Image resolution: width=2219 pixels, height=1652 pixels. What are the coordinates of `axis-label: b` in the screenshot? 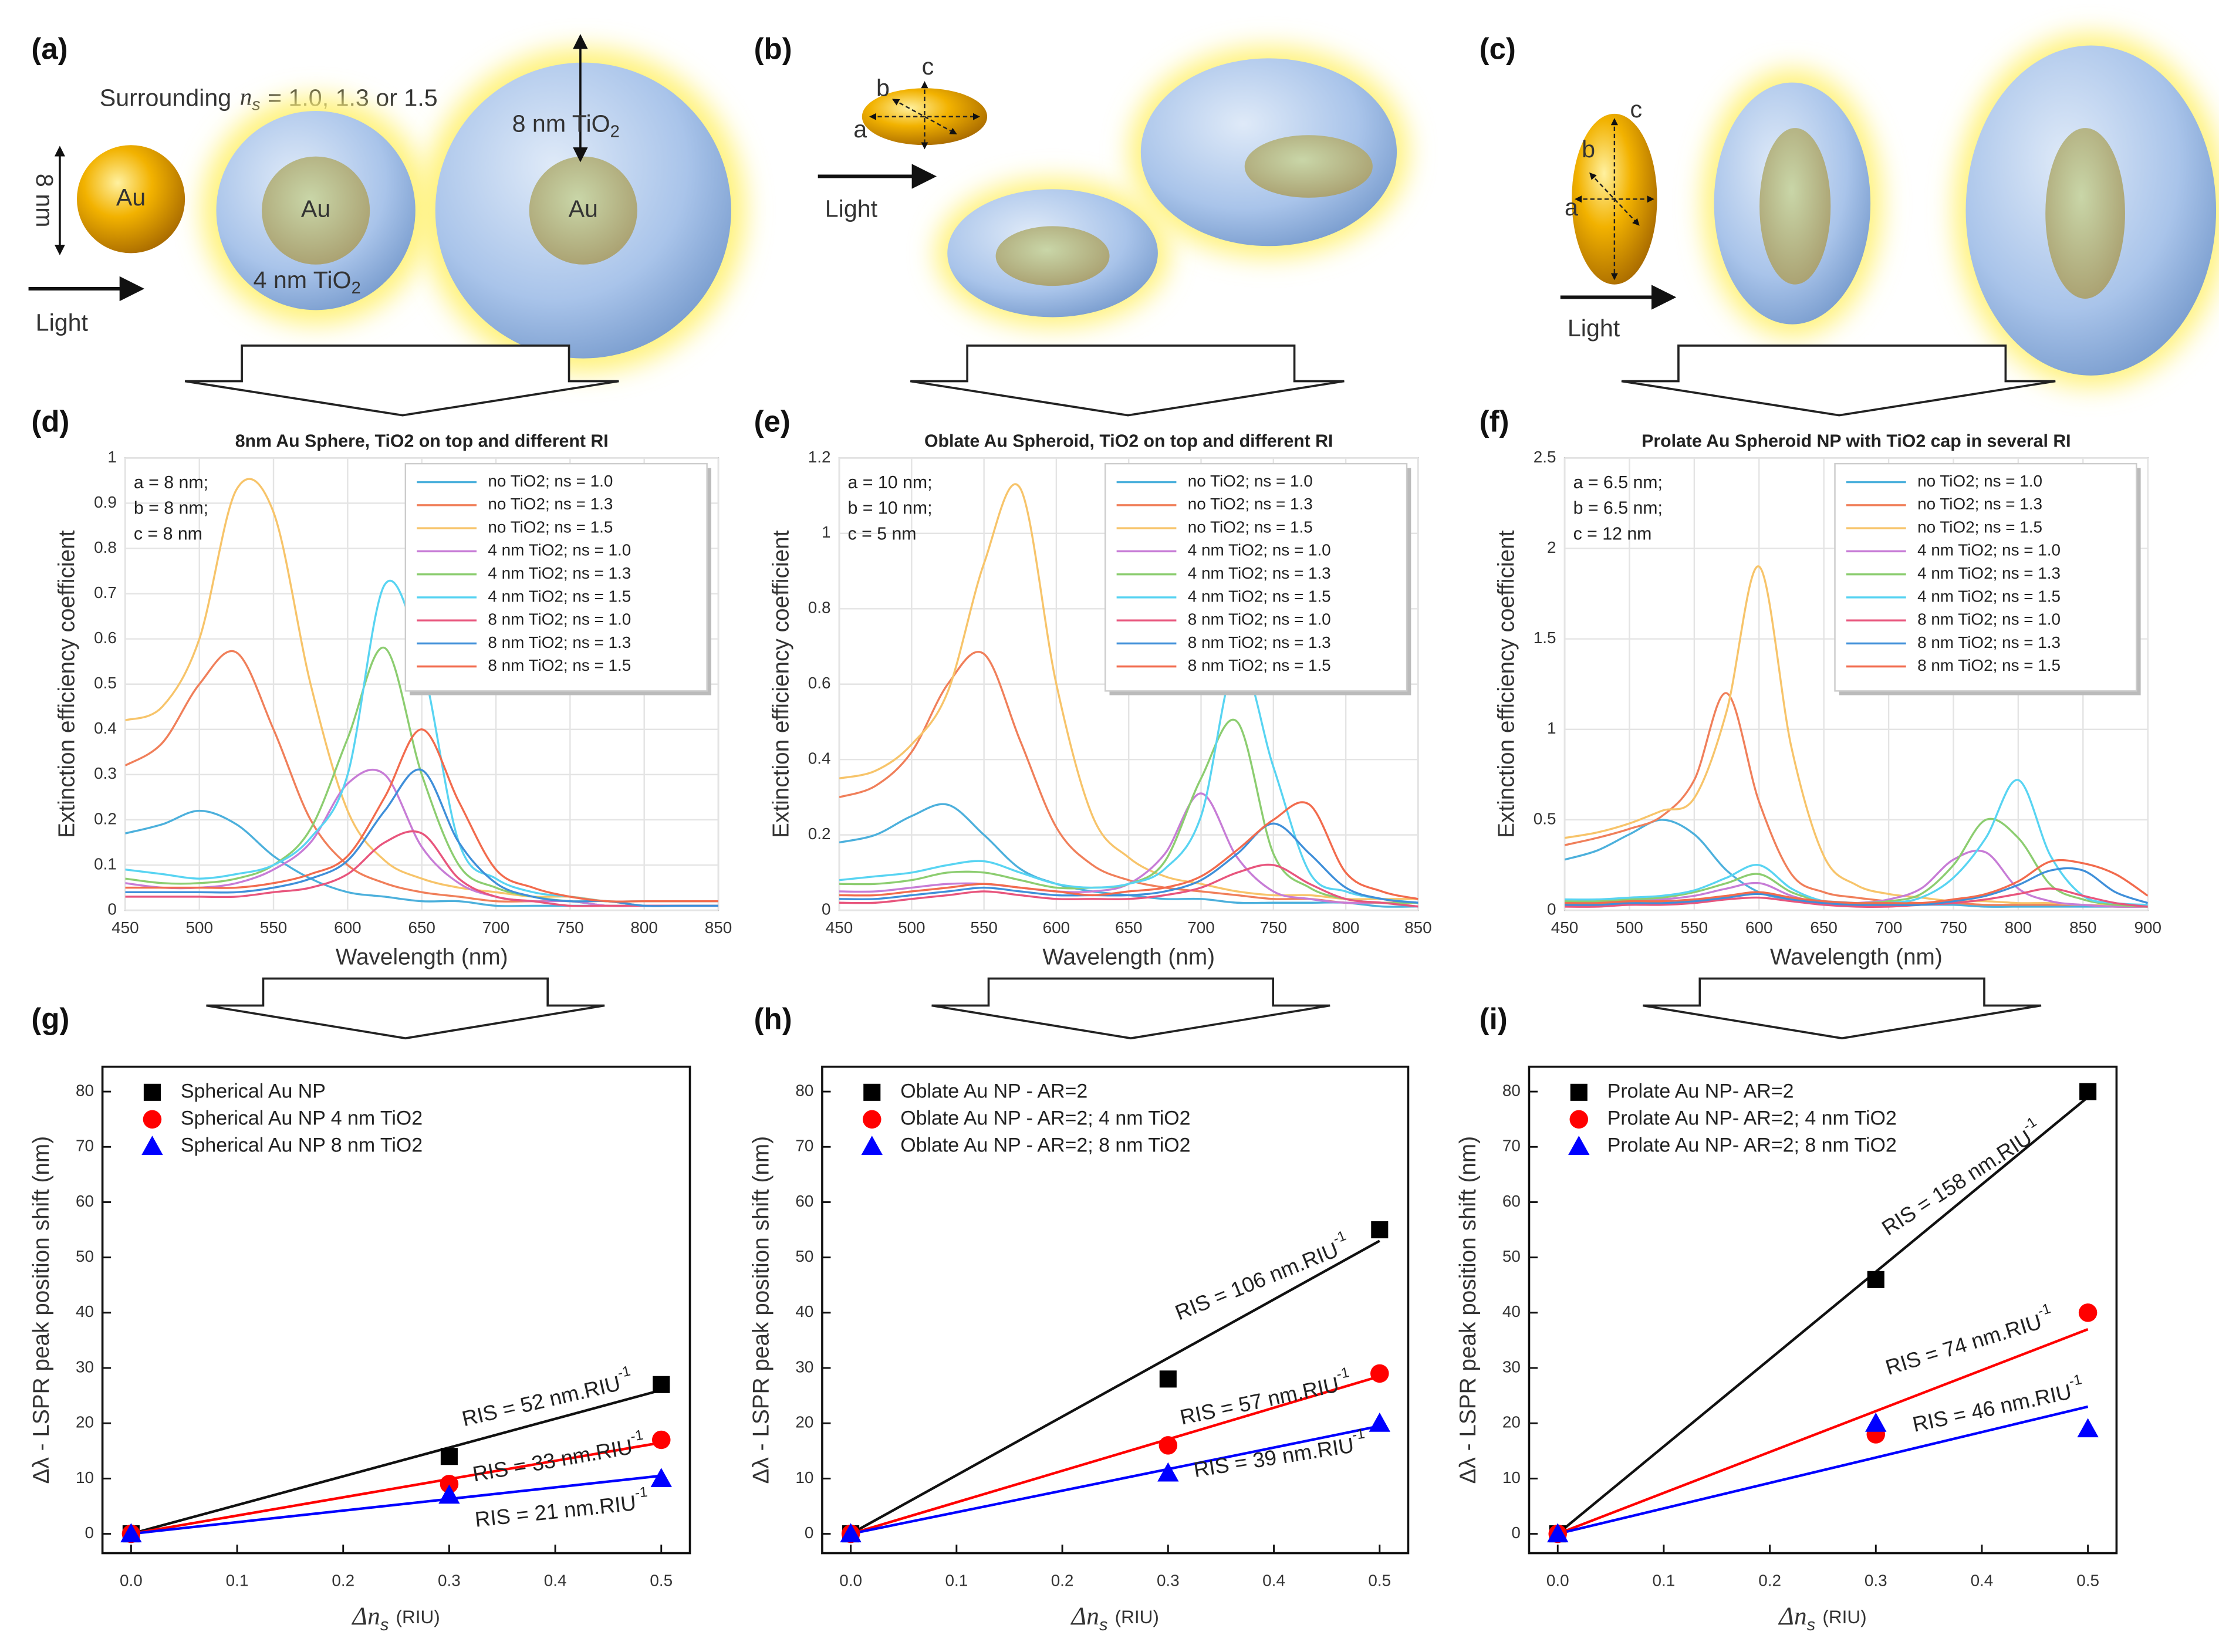 It's located at (883, 88).